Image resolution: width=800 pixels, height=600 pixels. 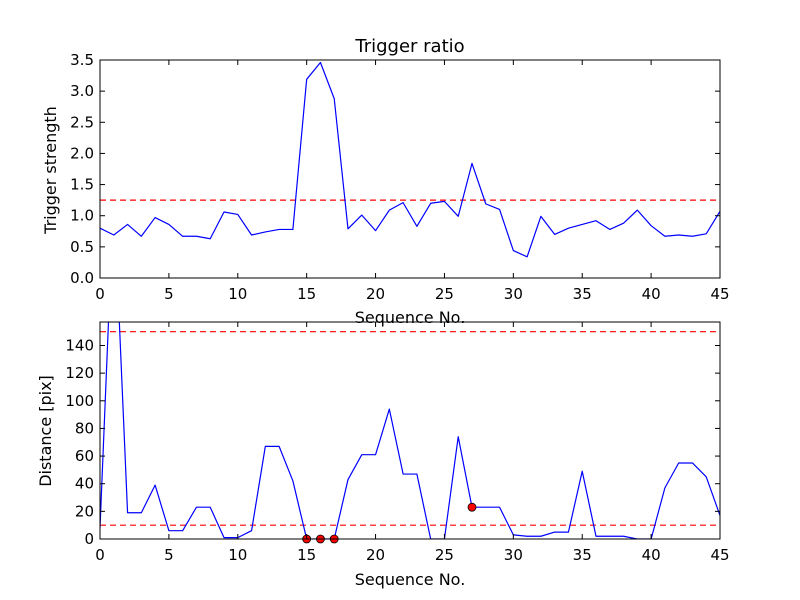 What do you see at coordinates (82, 91) in the screenshot?
I see `y-tick-label: 3.0` at bounding box center [82, 91].